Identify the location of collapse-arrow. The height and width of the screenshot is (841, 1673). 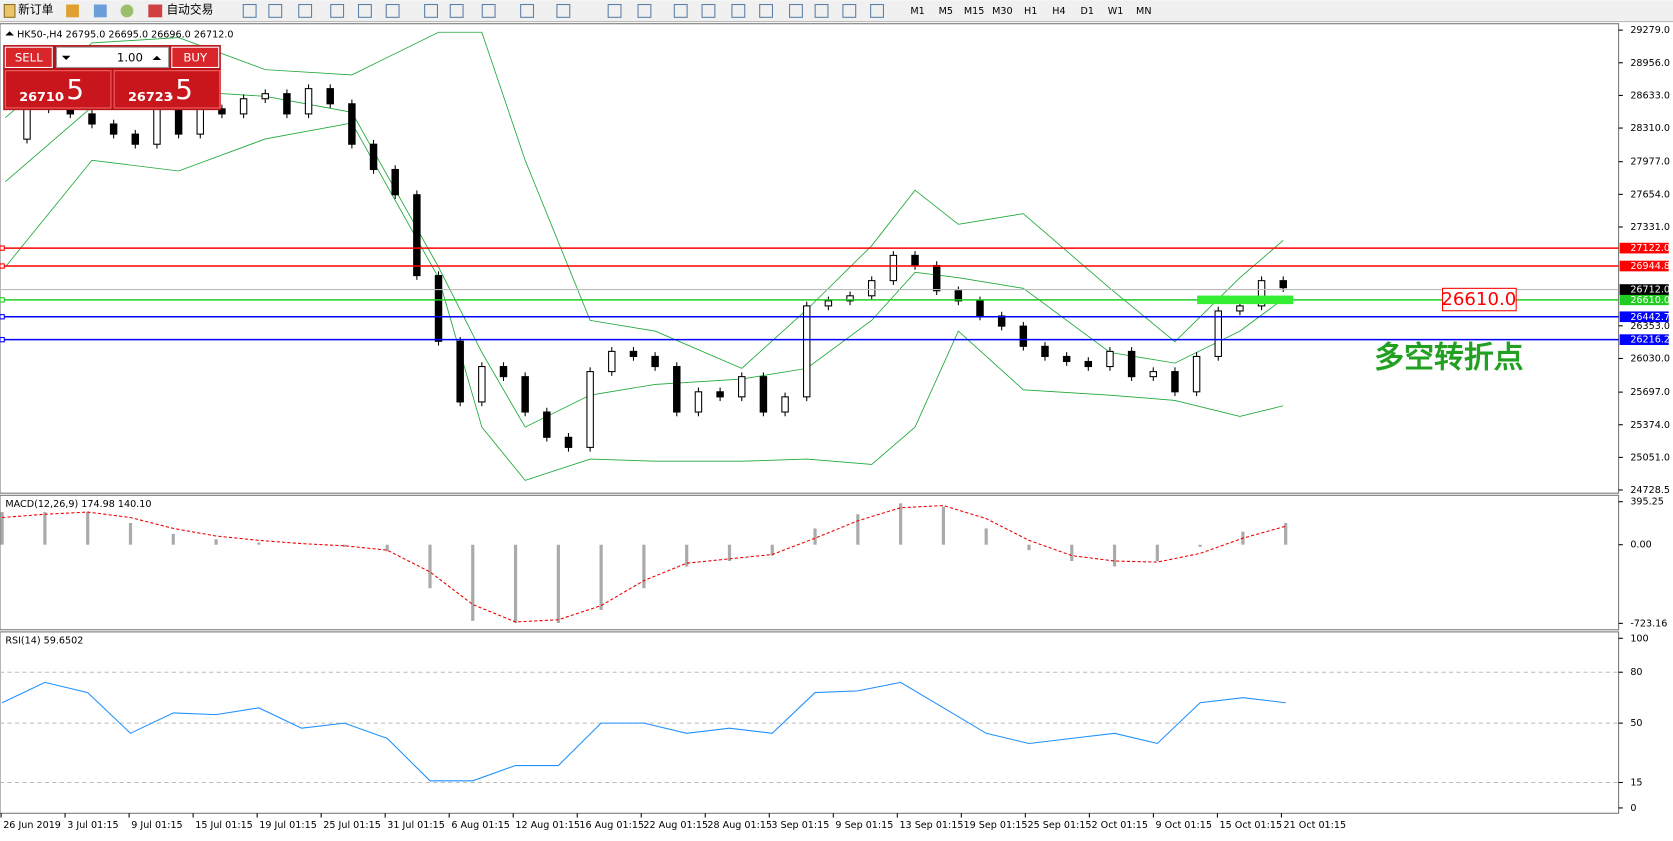
(9, 33).